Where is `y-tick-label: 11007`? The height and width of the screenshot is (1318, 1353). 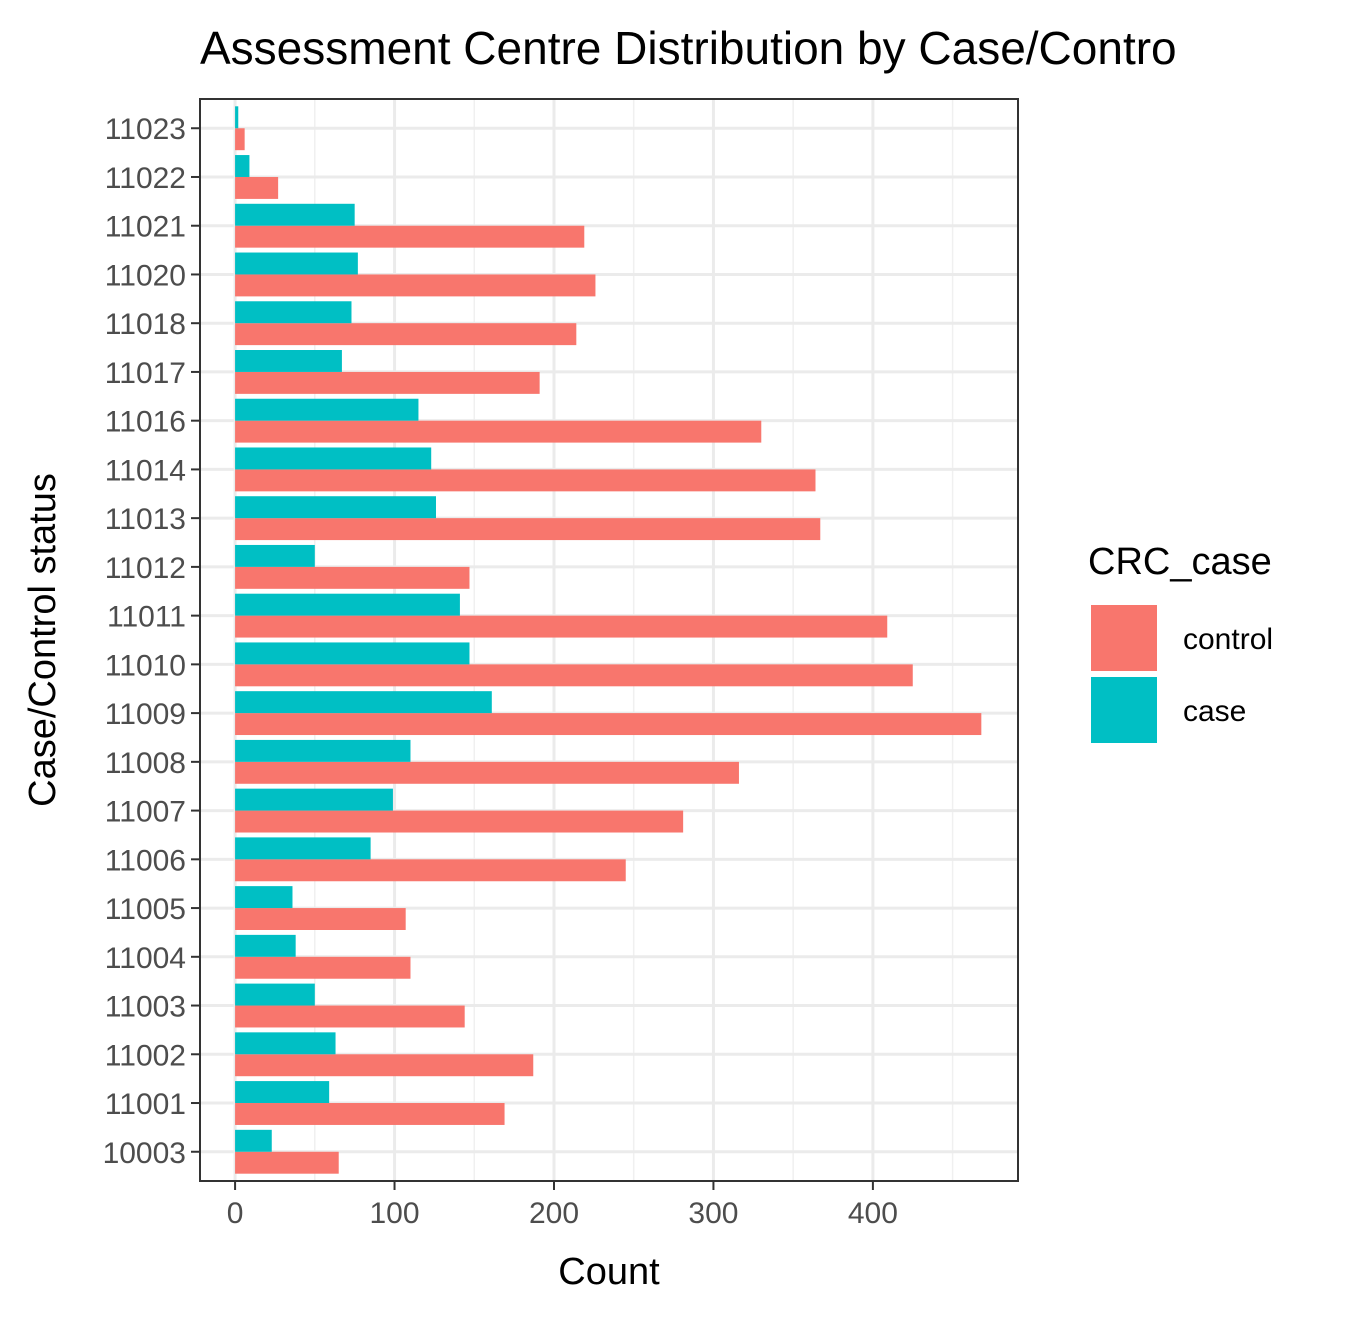
y-tick-label: 11007 is located at coordinates (145, 812).